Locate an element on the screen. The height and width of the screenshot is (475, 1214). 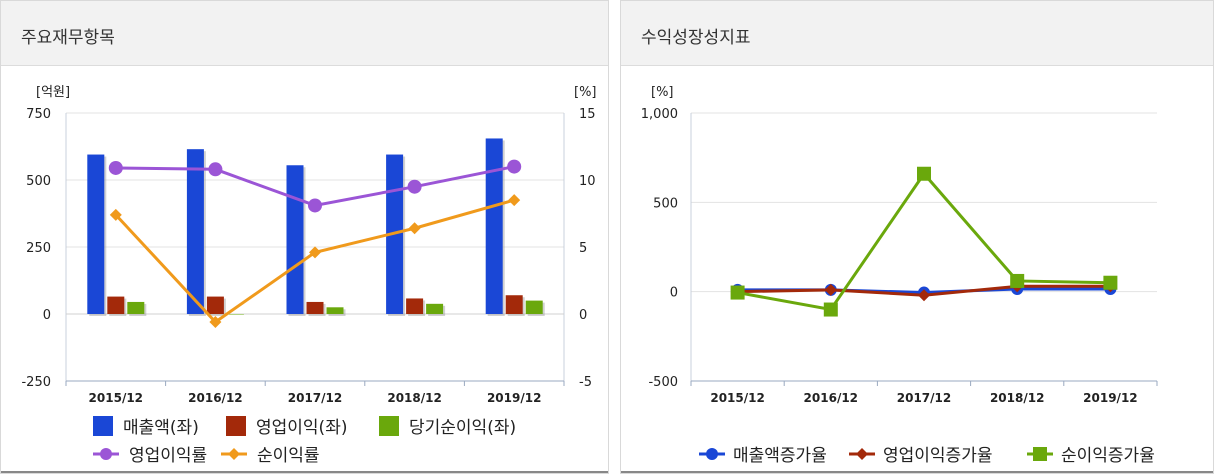
panel-header: 수익성장성지표 is located at coordinates (917, 33).